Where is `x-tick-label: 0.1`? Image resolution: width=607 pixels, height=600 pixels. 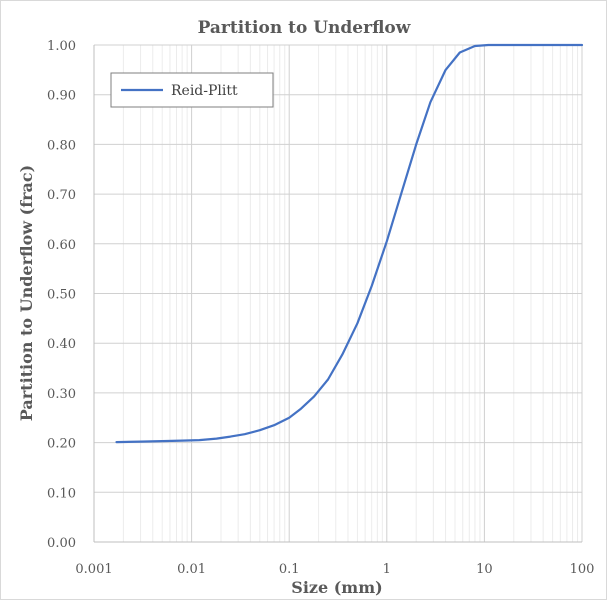 x-tick-label: 0.1 is located at coordinates (289, 569).